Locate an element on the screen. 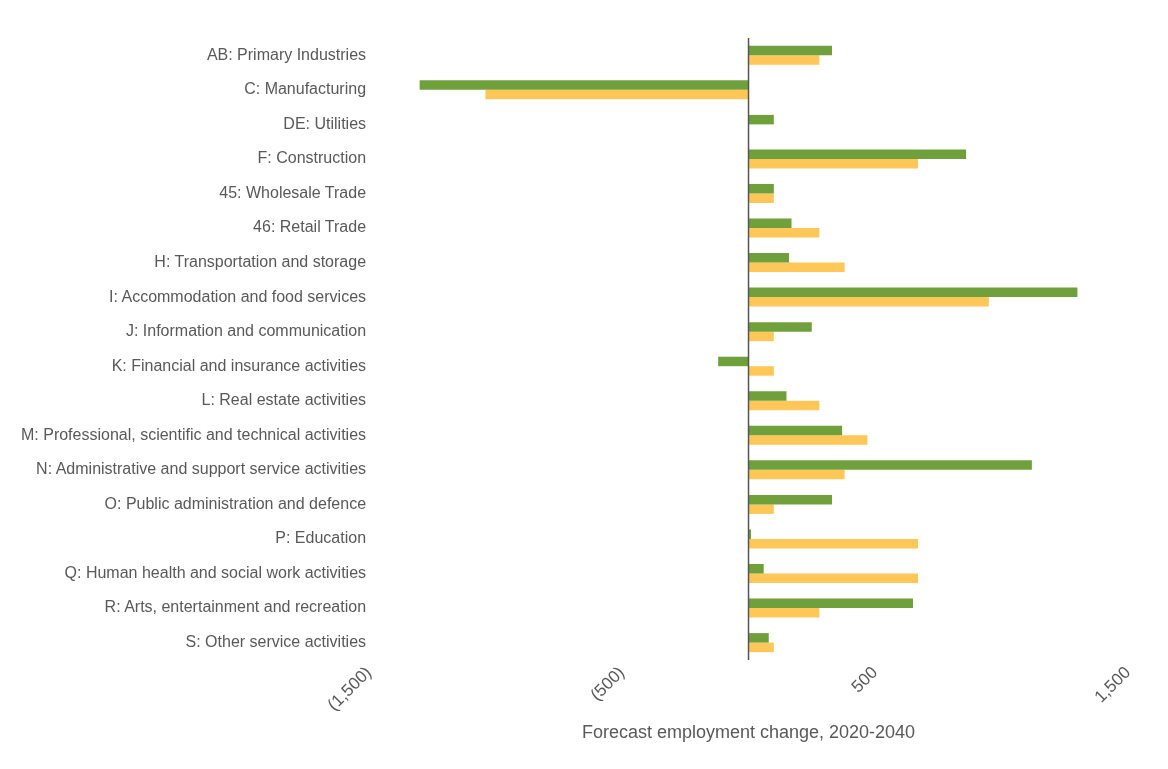  y-tick-label: 45: Wholesale Trade is located at coordinates (293, 192).